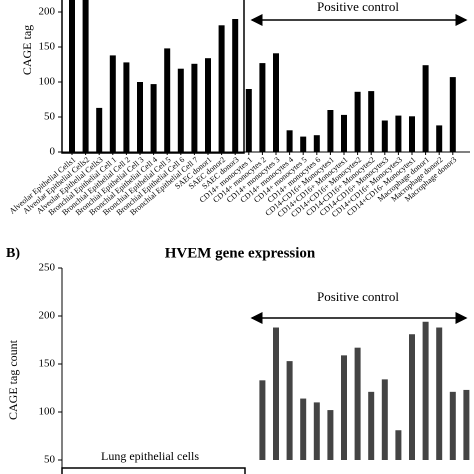  What do you see at coordinates (150, 456) in the screenshot?
I see `group-label: Lung epithelial cells` at bounding box center [150, 456].